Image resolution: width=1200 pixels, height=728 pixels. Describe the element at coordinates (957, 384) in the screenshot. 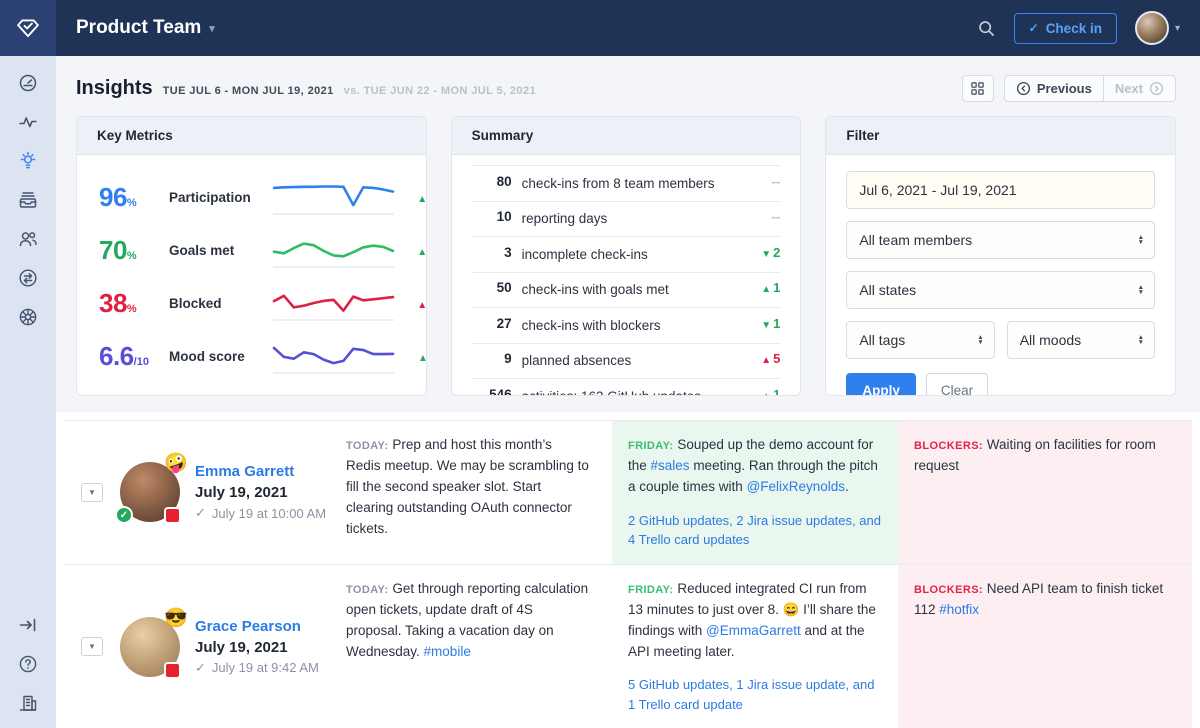

I see `clear-button: Clear` at that location.